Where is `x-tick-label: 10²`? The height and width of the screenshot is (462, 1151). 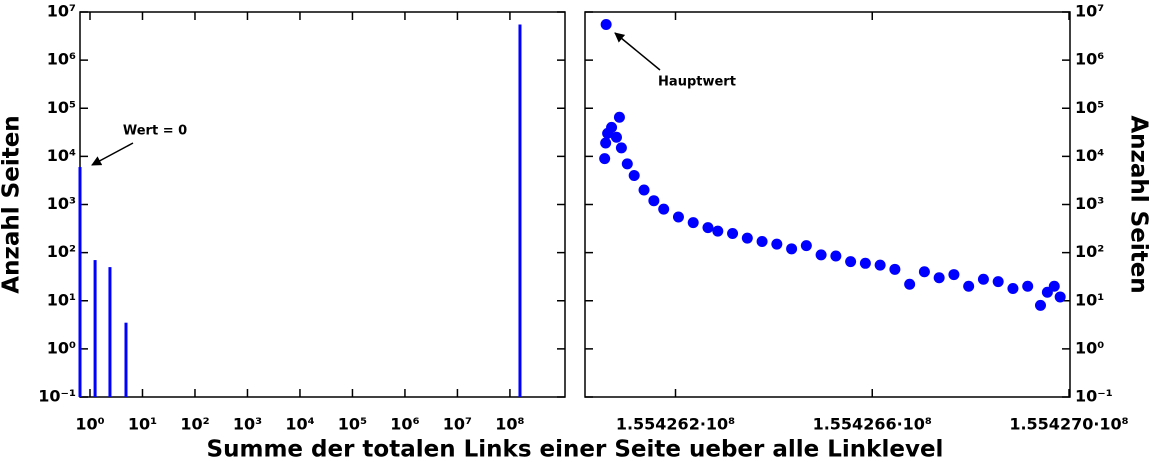 x-tick-label: 10² is located at coordinates (194, 424).